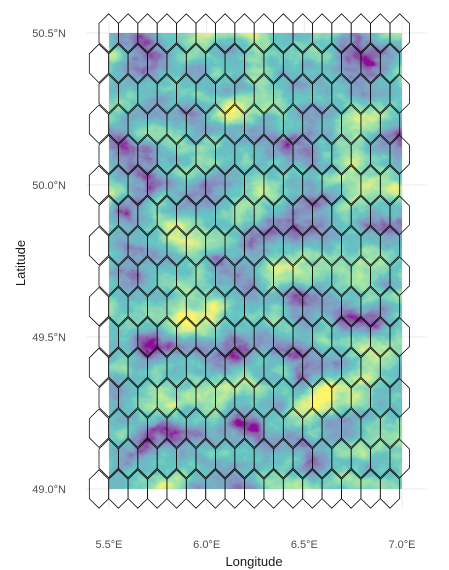 This screenshot has width=449, height=570. Describe the element at coordinates (304, 545) in the screenshot. I see `x-tick-label: 6.5°E` at that location.